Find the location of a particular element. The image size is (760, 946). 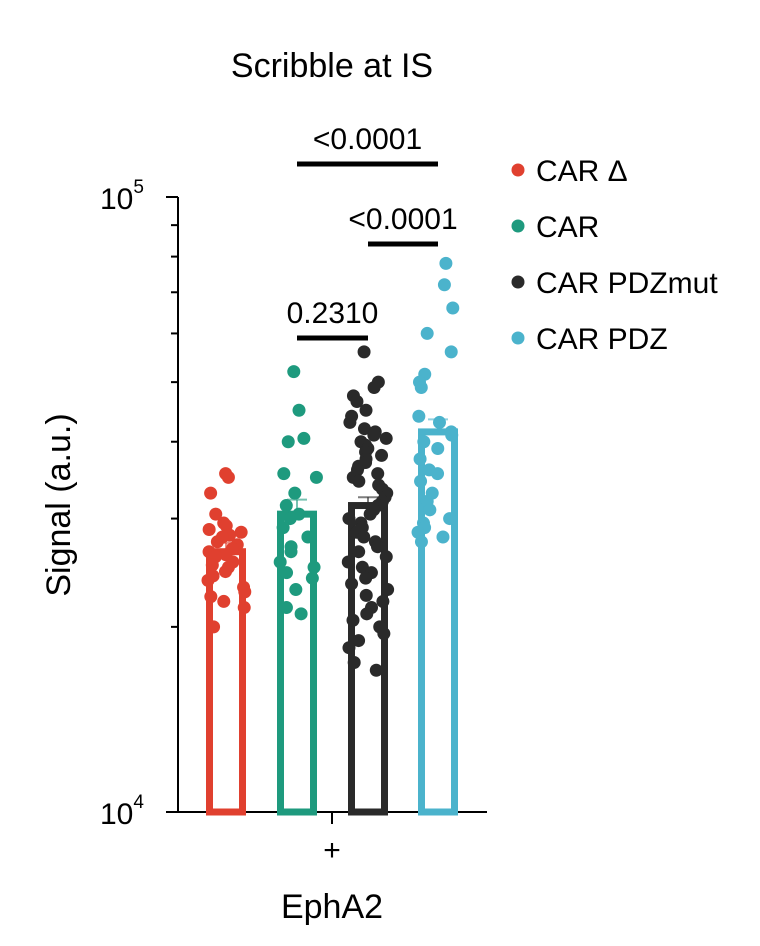

significance-brackets: 0.2310 <0.0001 <0.0001 is located at coordinates (372, 232).